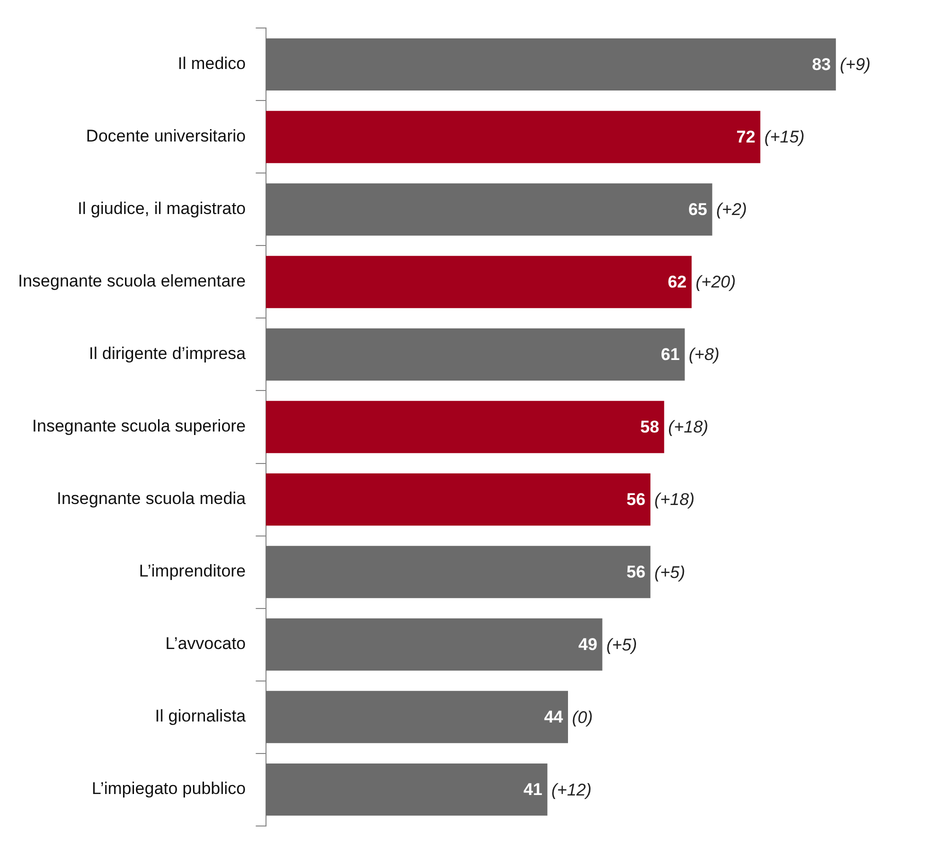  Describe the element at coordinates (151, 498) in the screenshot. I see `y-tick-label: Insegnante scuola media` at that location.